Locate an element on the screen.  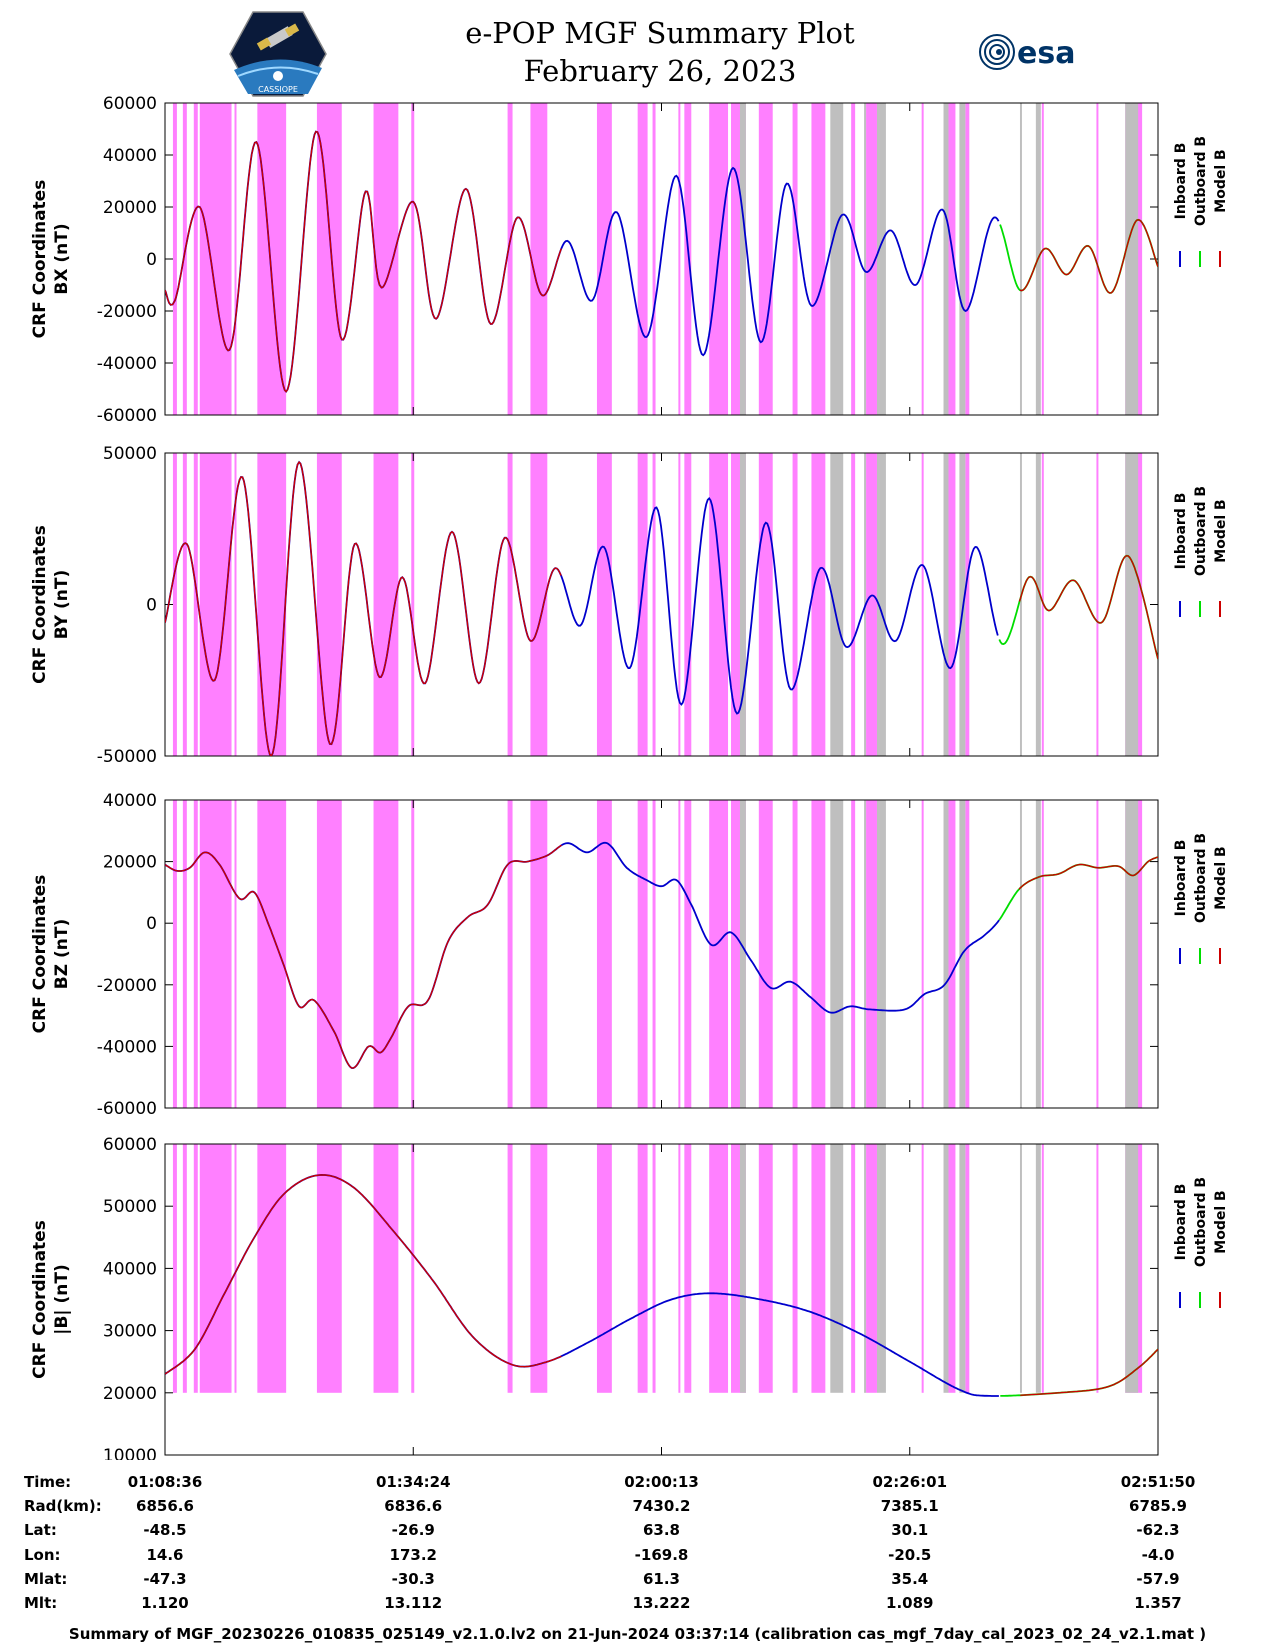
ephemeris-cell: -57.9 is located at coordinates (1158, 1579).